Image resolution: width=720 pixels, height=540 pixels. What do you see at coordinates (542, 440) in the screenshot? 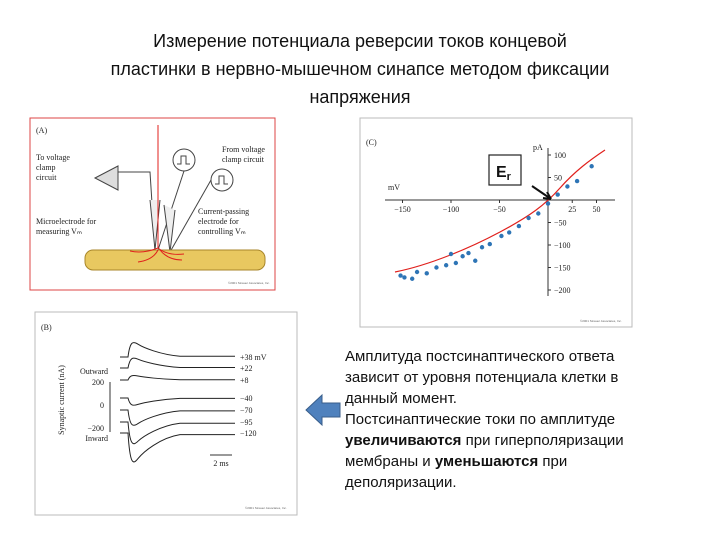
I see `text: при гиперполяризации` at bounding box center [542, 440].